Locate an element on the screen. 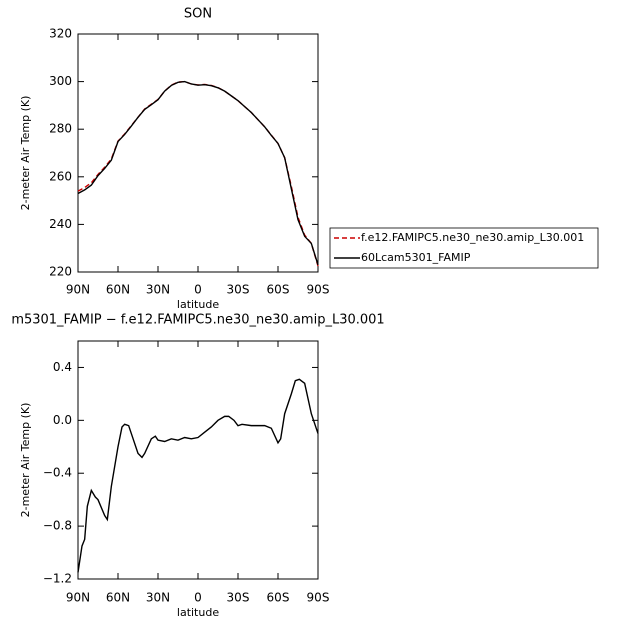 This screenshot has width=626, height=626. y-tick-label: 280 is located at coordinates (60, 129).